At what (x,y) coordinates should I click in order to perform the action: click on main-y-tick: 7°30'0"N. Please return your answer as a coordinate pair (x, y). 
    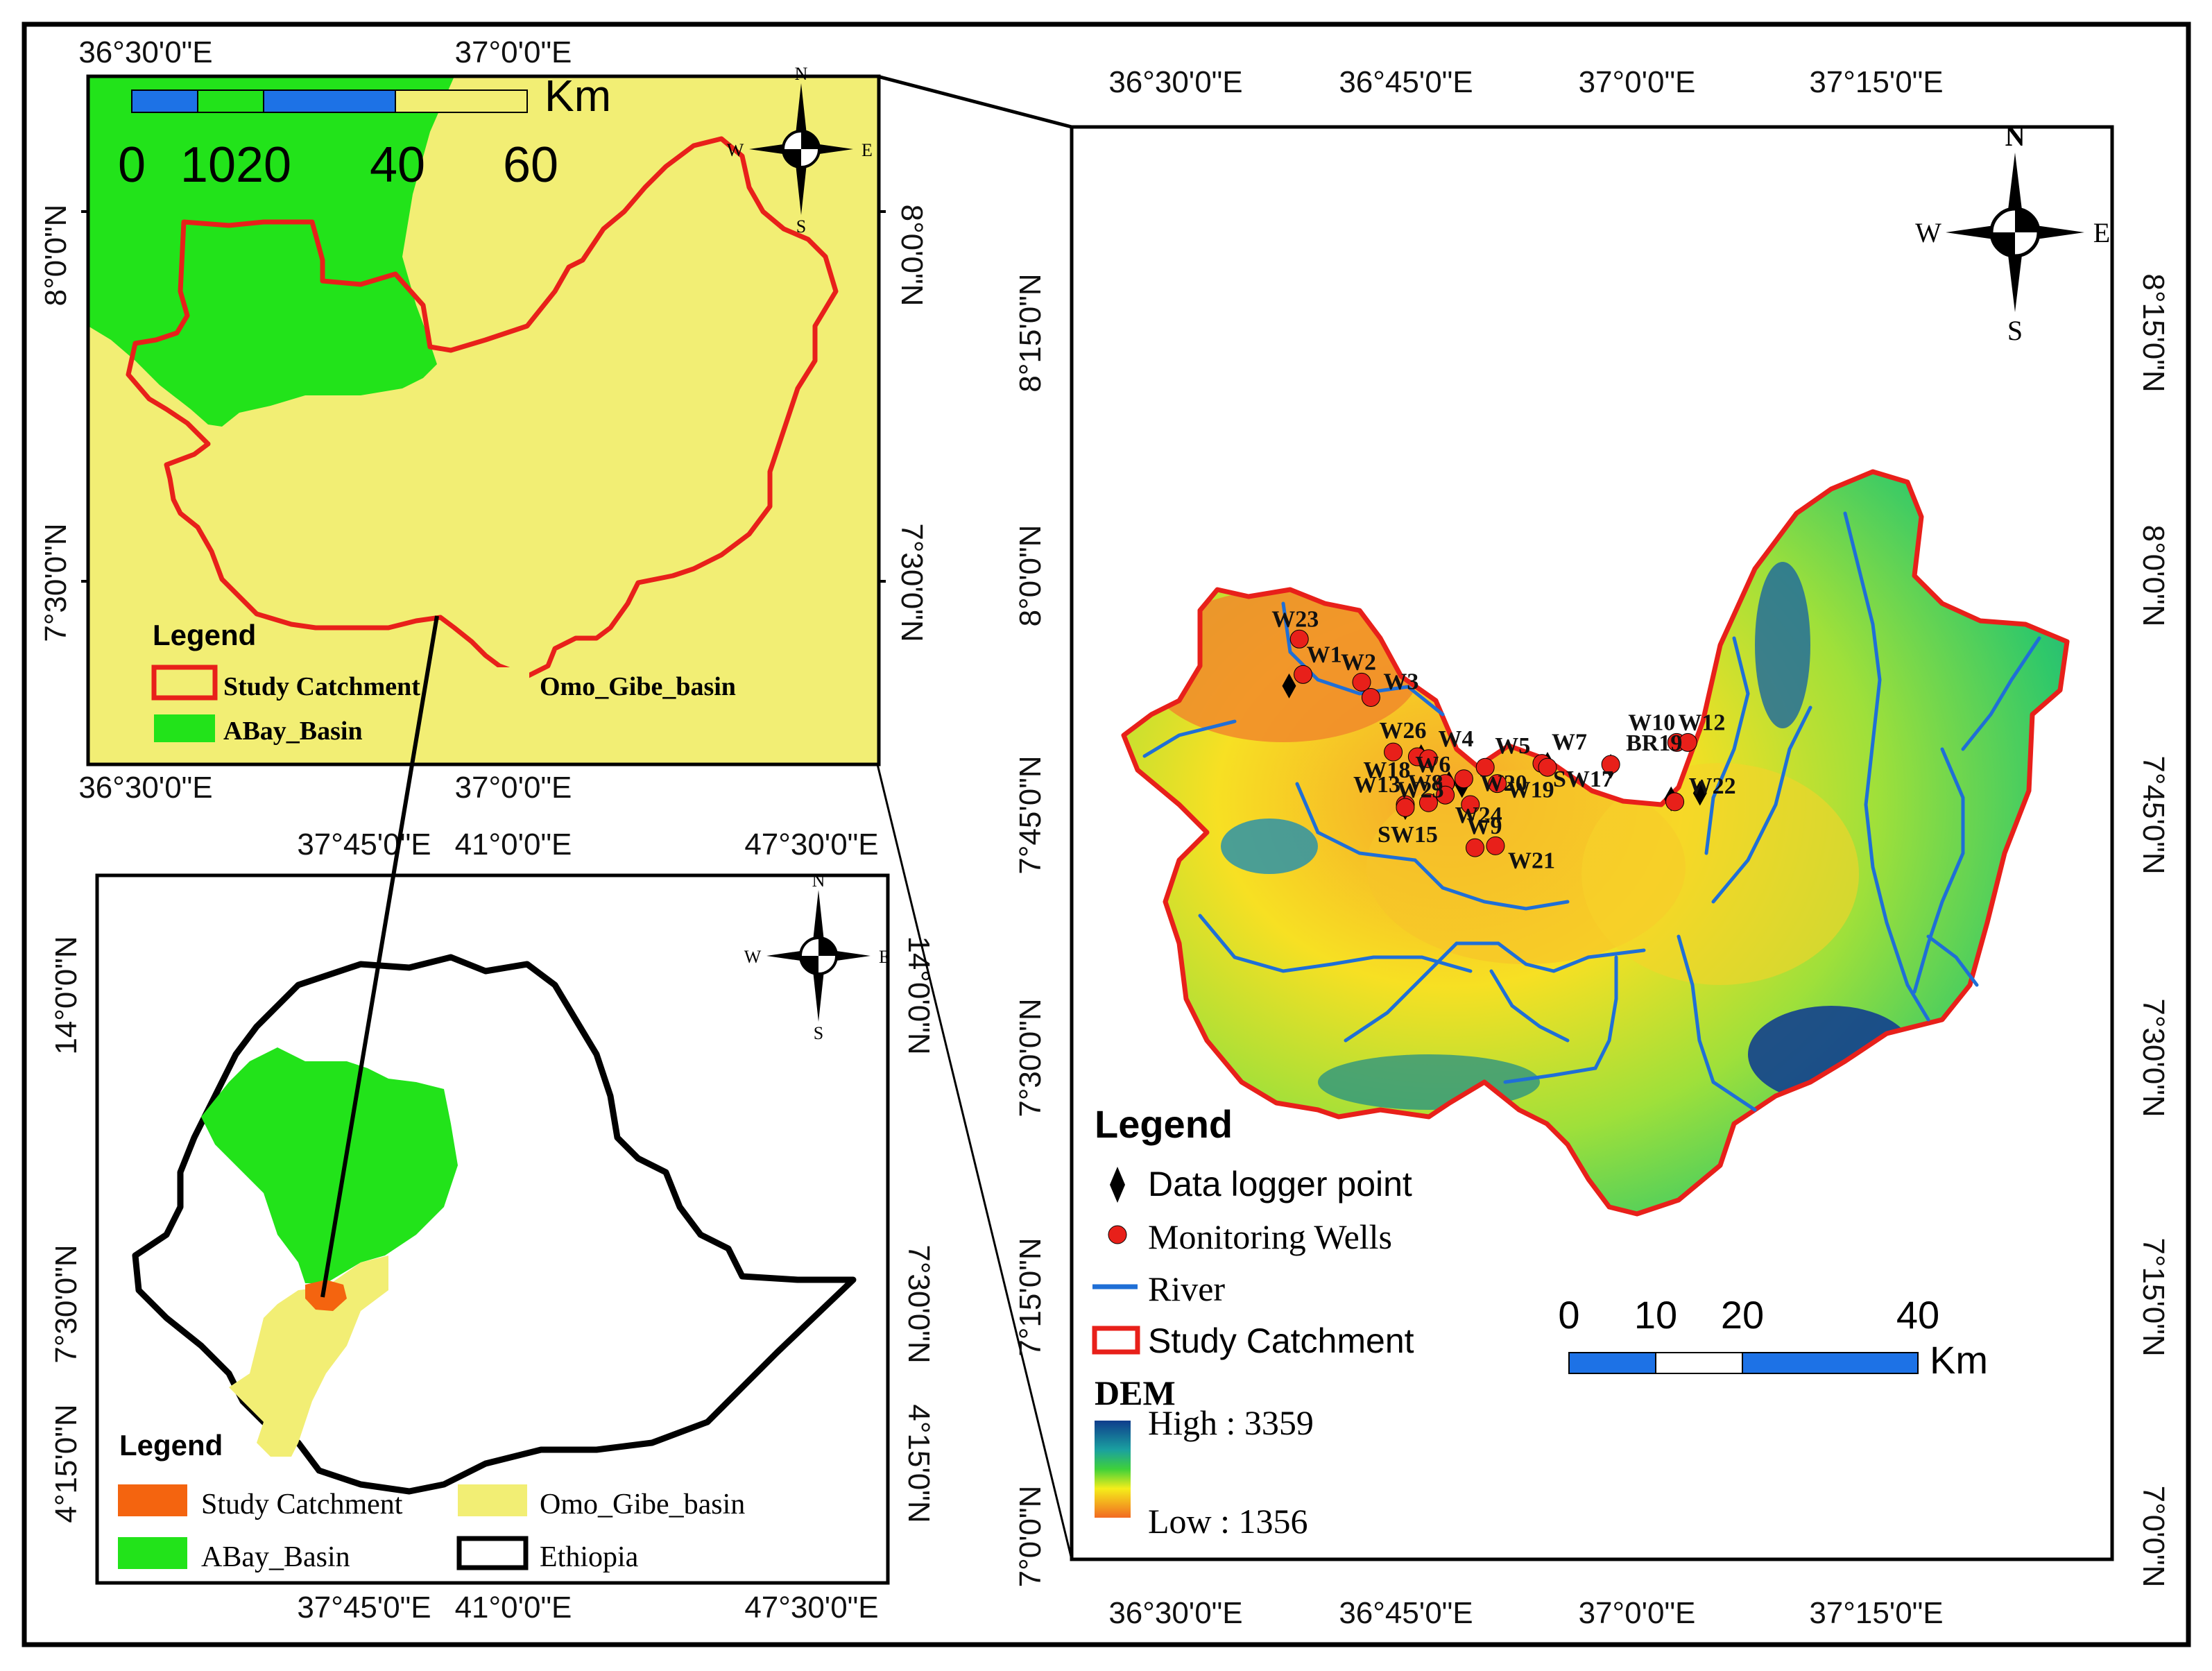
    Looking at the image, I should click on (2153, 1057).